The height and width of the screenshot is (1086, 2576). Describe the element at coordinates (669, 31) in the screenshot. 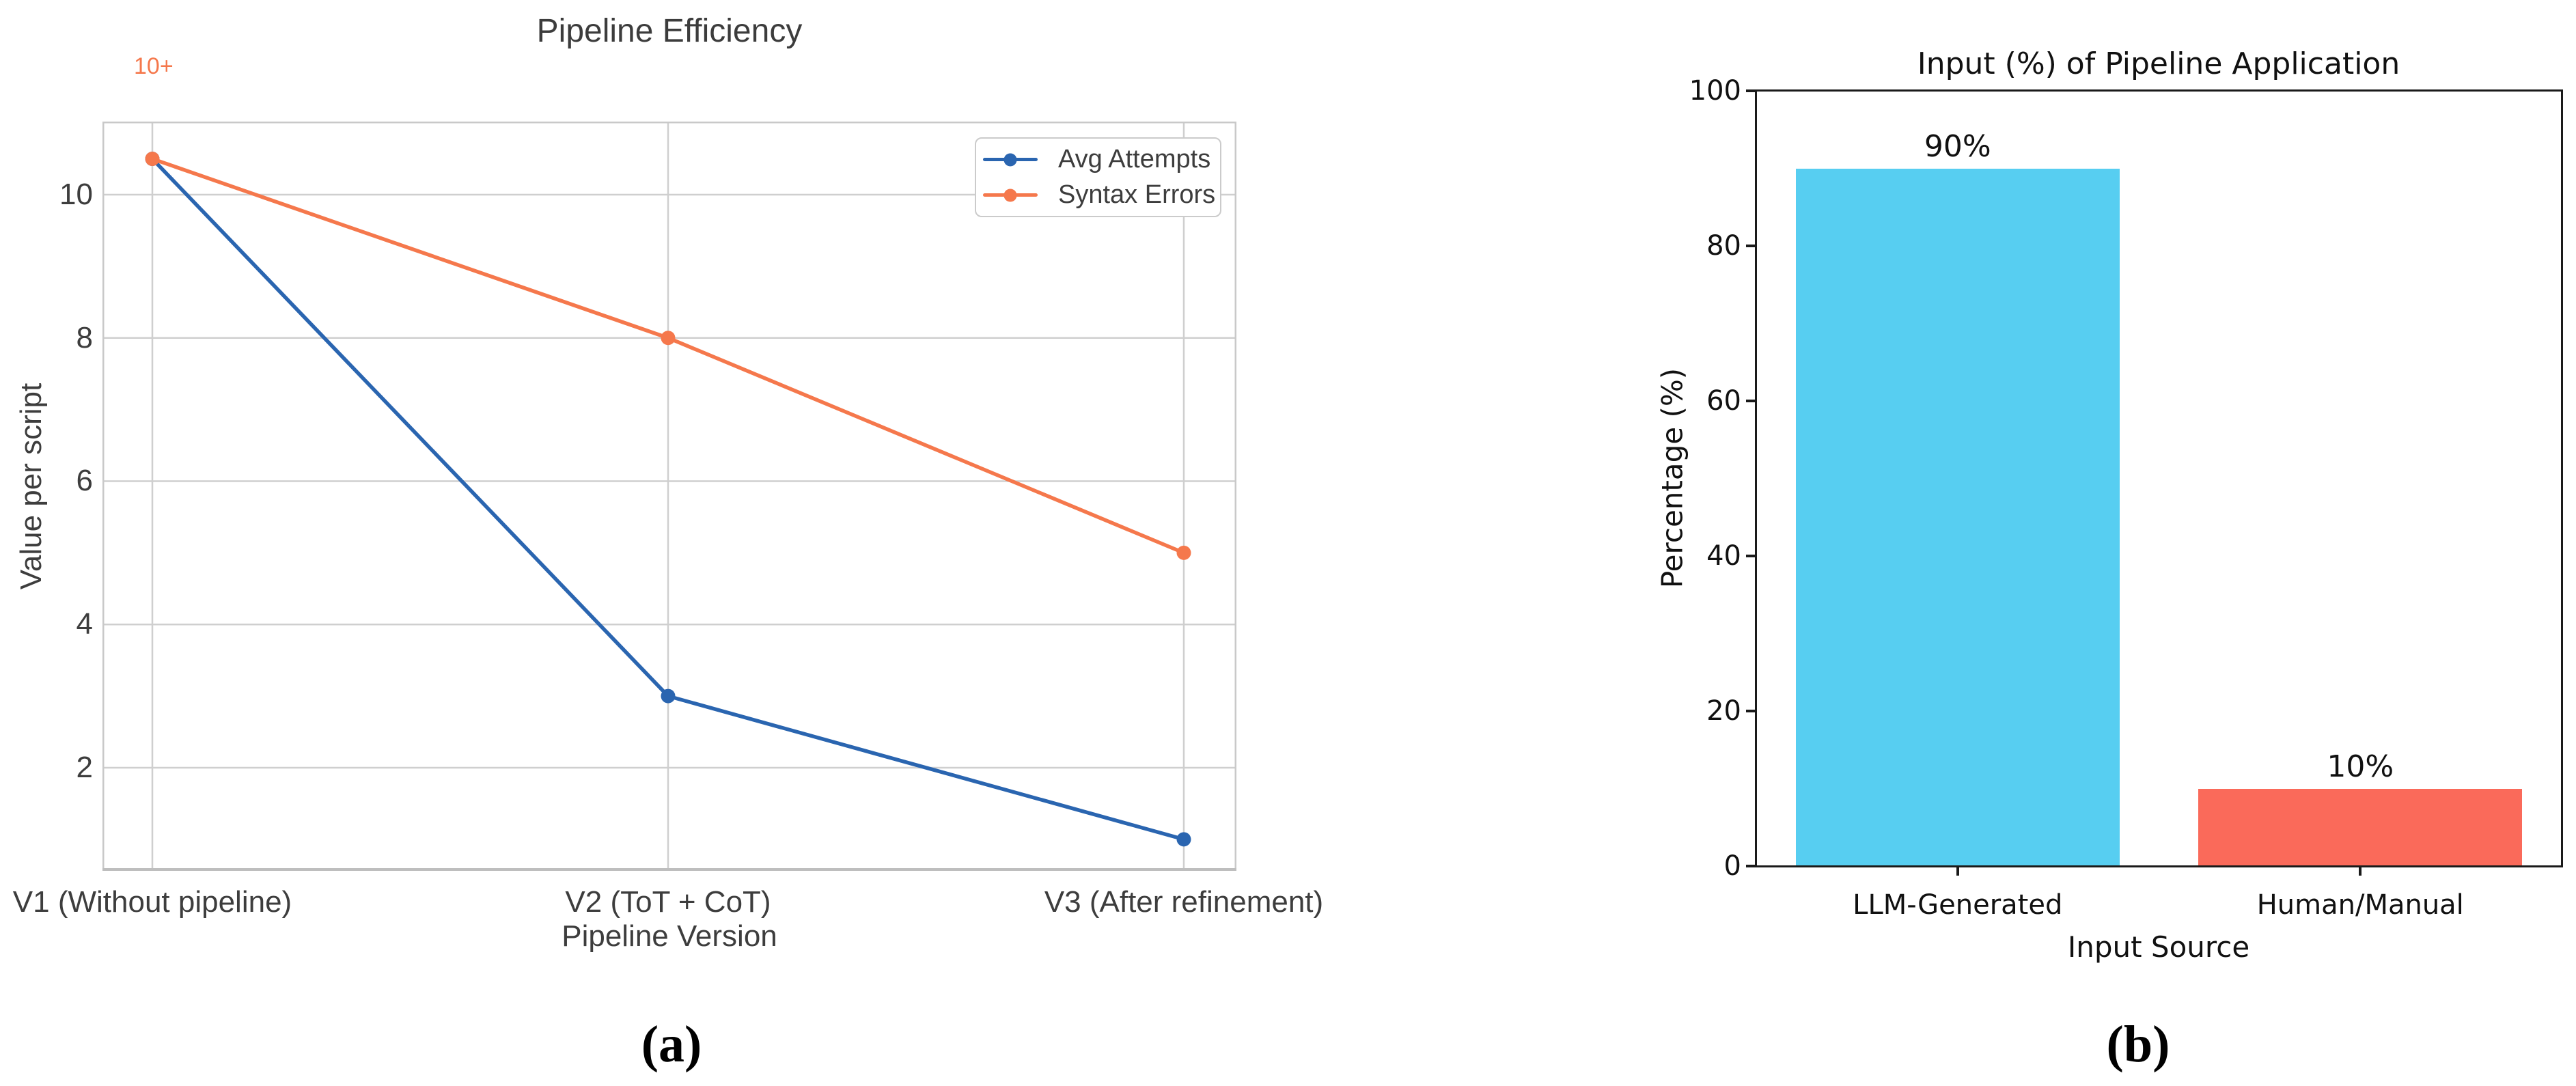

I see `line-chart-title: Pipeline Efficiency` at that location.